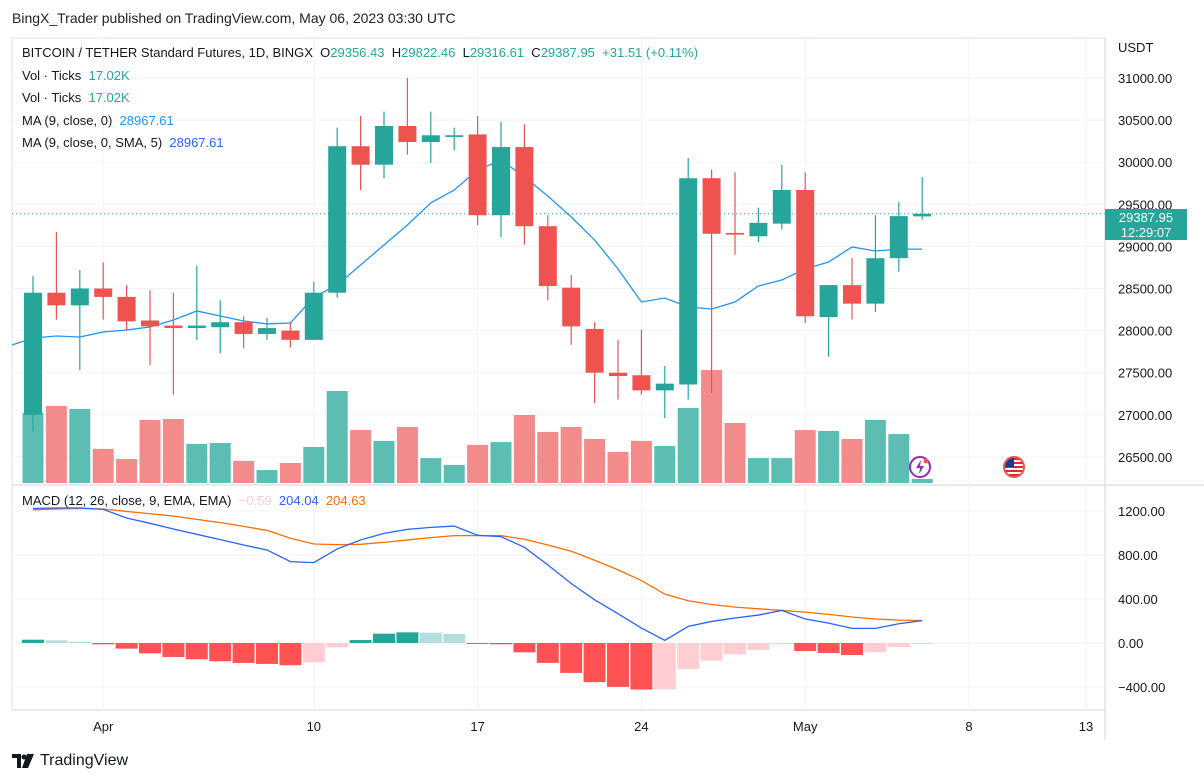 Image resolution: width=1204 pixels, height=784 pixels. I want to click on price-tick-label: 29500.00, so click(1145, 204).